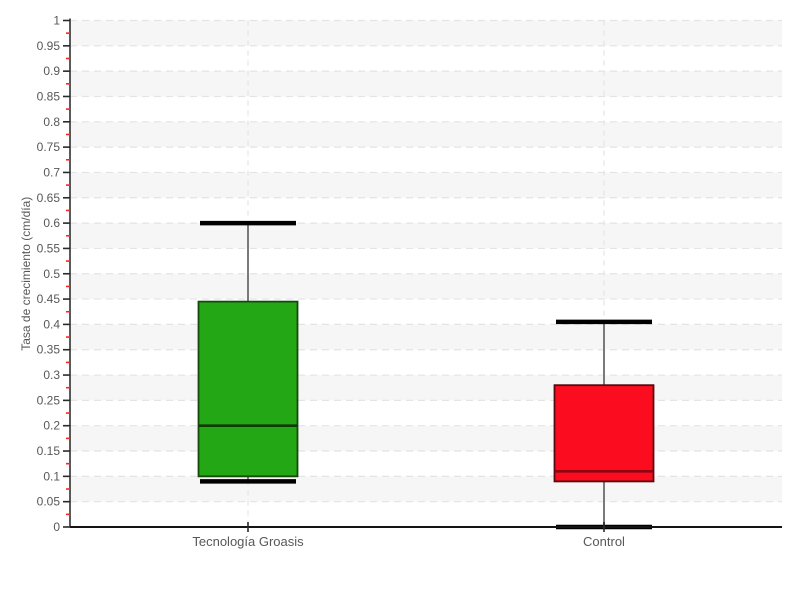 This screenshot has height=600, width=800. I want to click on y-tick-label: 0.5, so click(51, 274).